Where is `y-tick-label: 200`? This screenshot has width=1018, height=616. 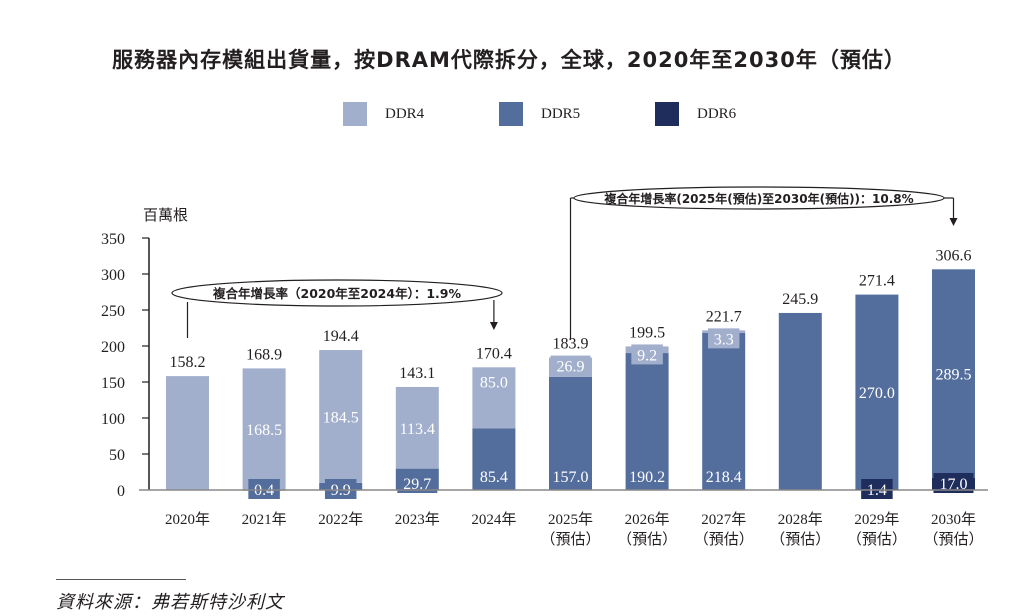
y-tick-label: 200 is located at coordinates (113, 347).